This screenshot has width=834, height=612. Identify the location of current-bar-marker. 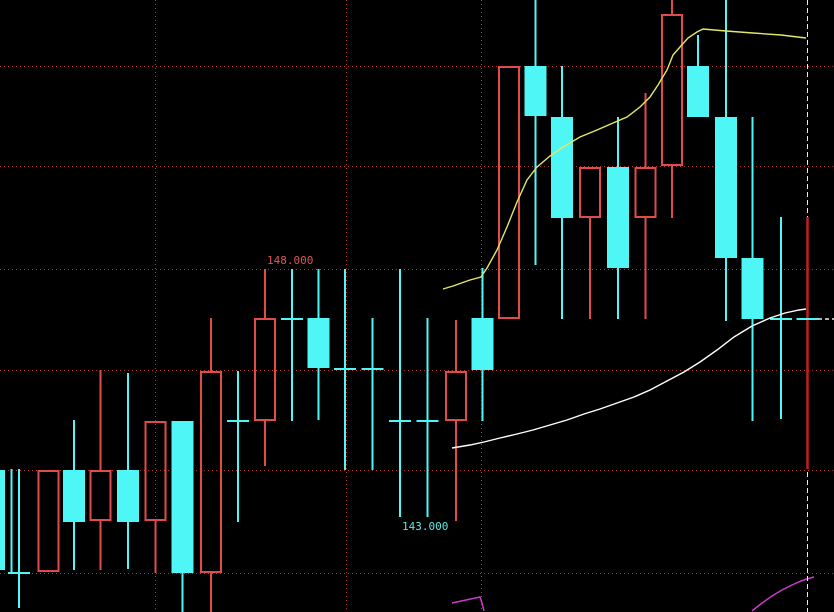
(815, 306).